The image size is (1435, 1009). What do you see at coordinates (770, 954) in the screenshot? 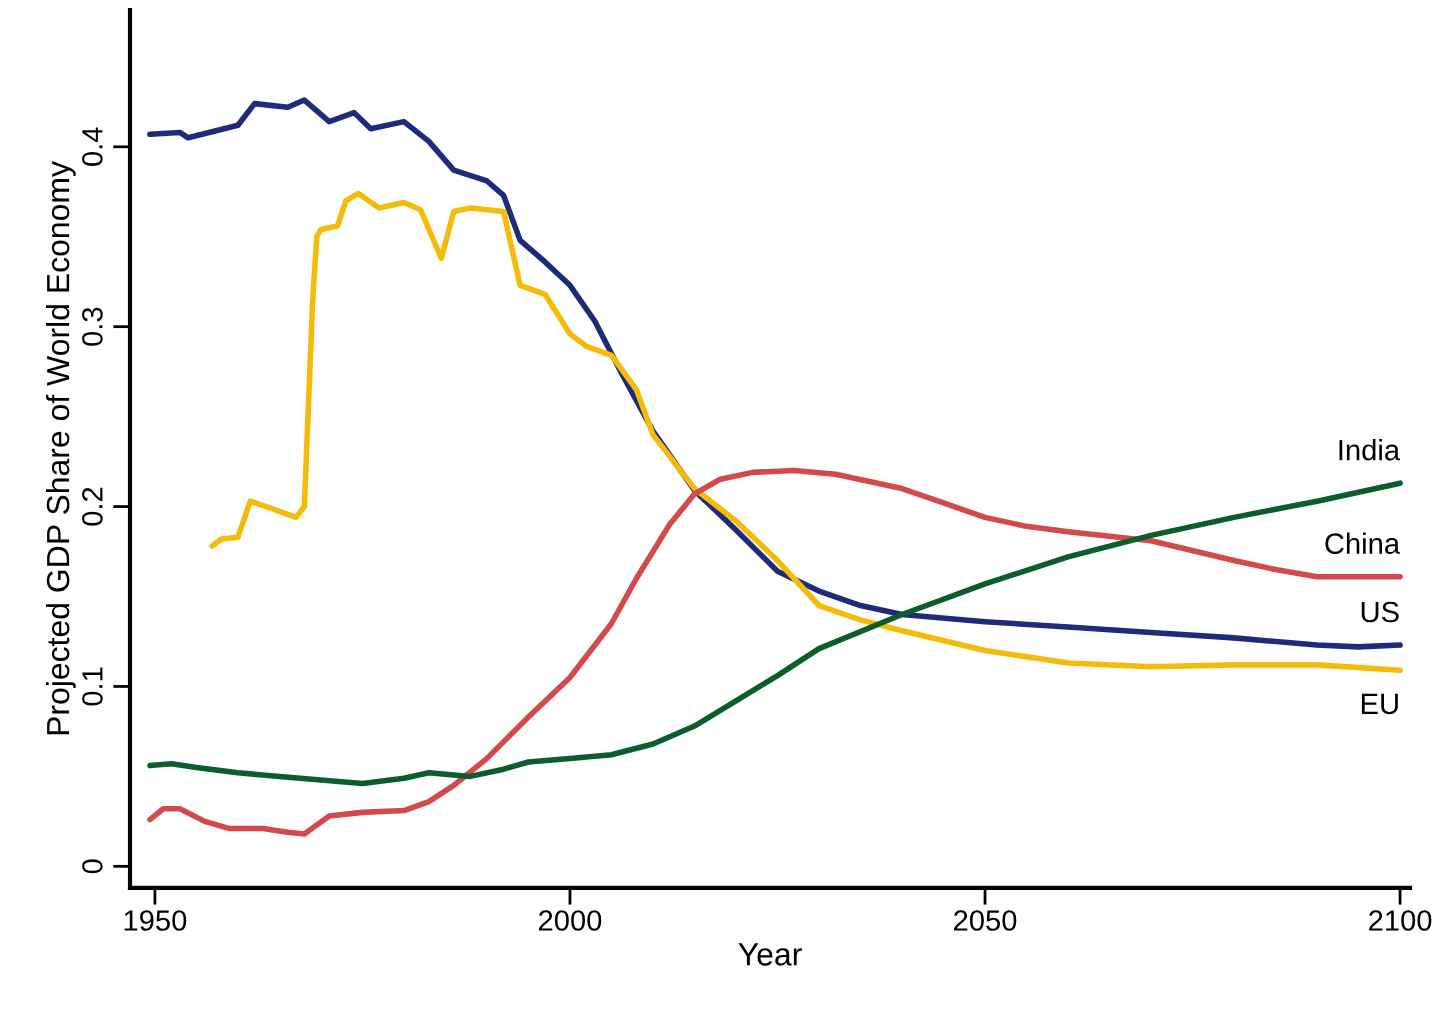
I see `x-axis-title: Year` at bounding box center [770, 954].